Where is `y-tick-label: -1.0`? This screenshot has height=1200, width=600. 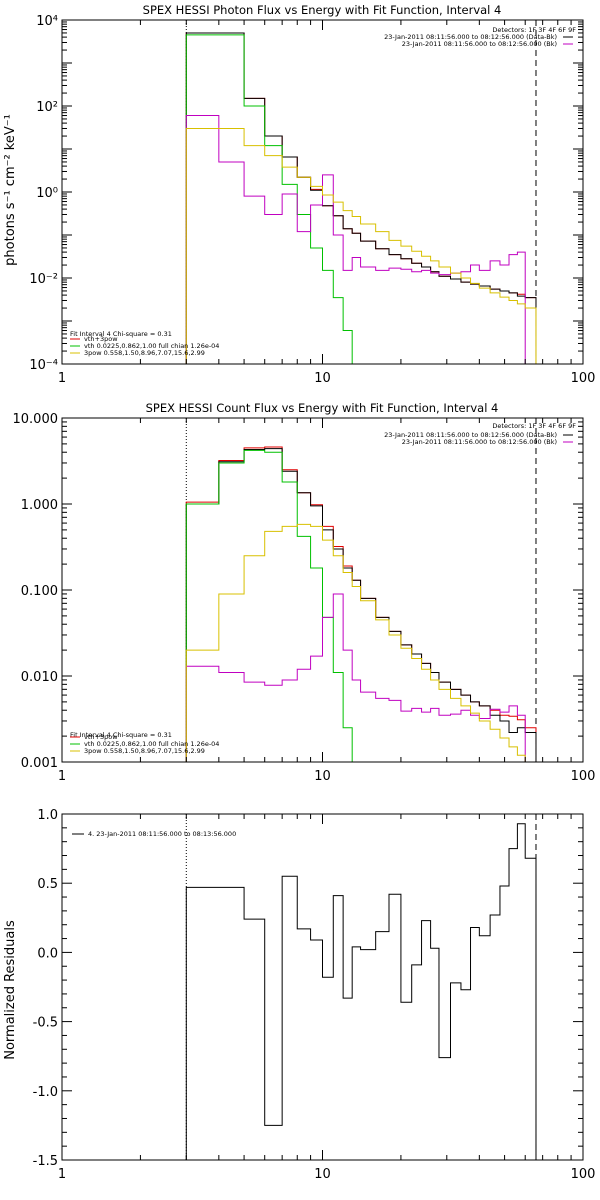
y-tick-label: -1.0 is located at coordinates (45, 1092).